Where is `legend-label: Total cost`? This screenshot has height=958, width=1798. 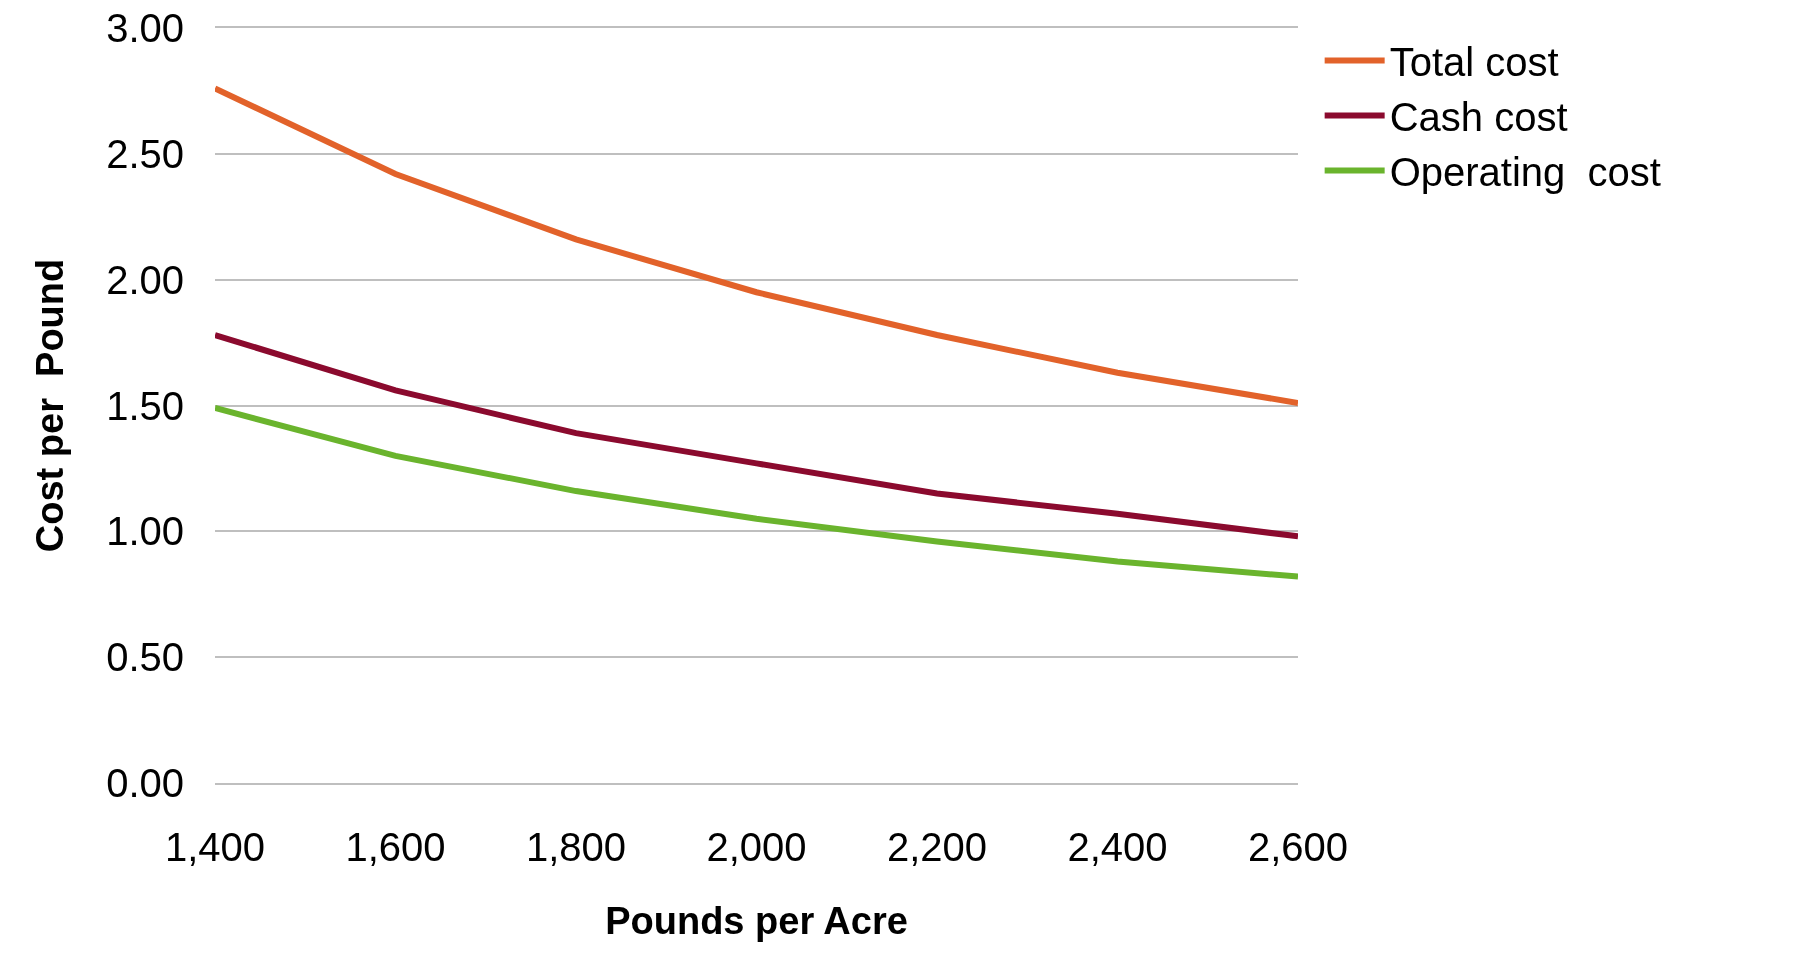
legend-label: Total cost is located at coordinates (1474, 62).